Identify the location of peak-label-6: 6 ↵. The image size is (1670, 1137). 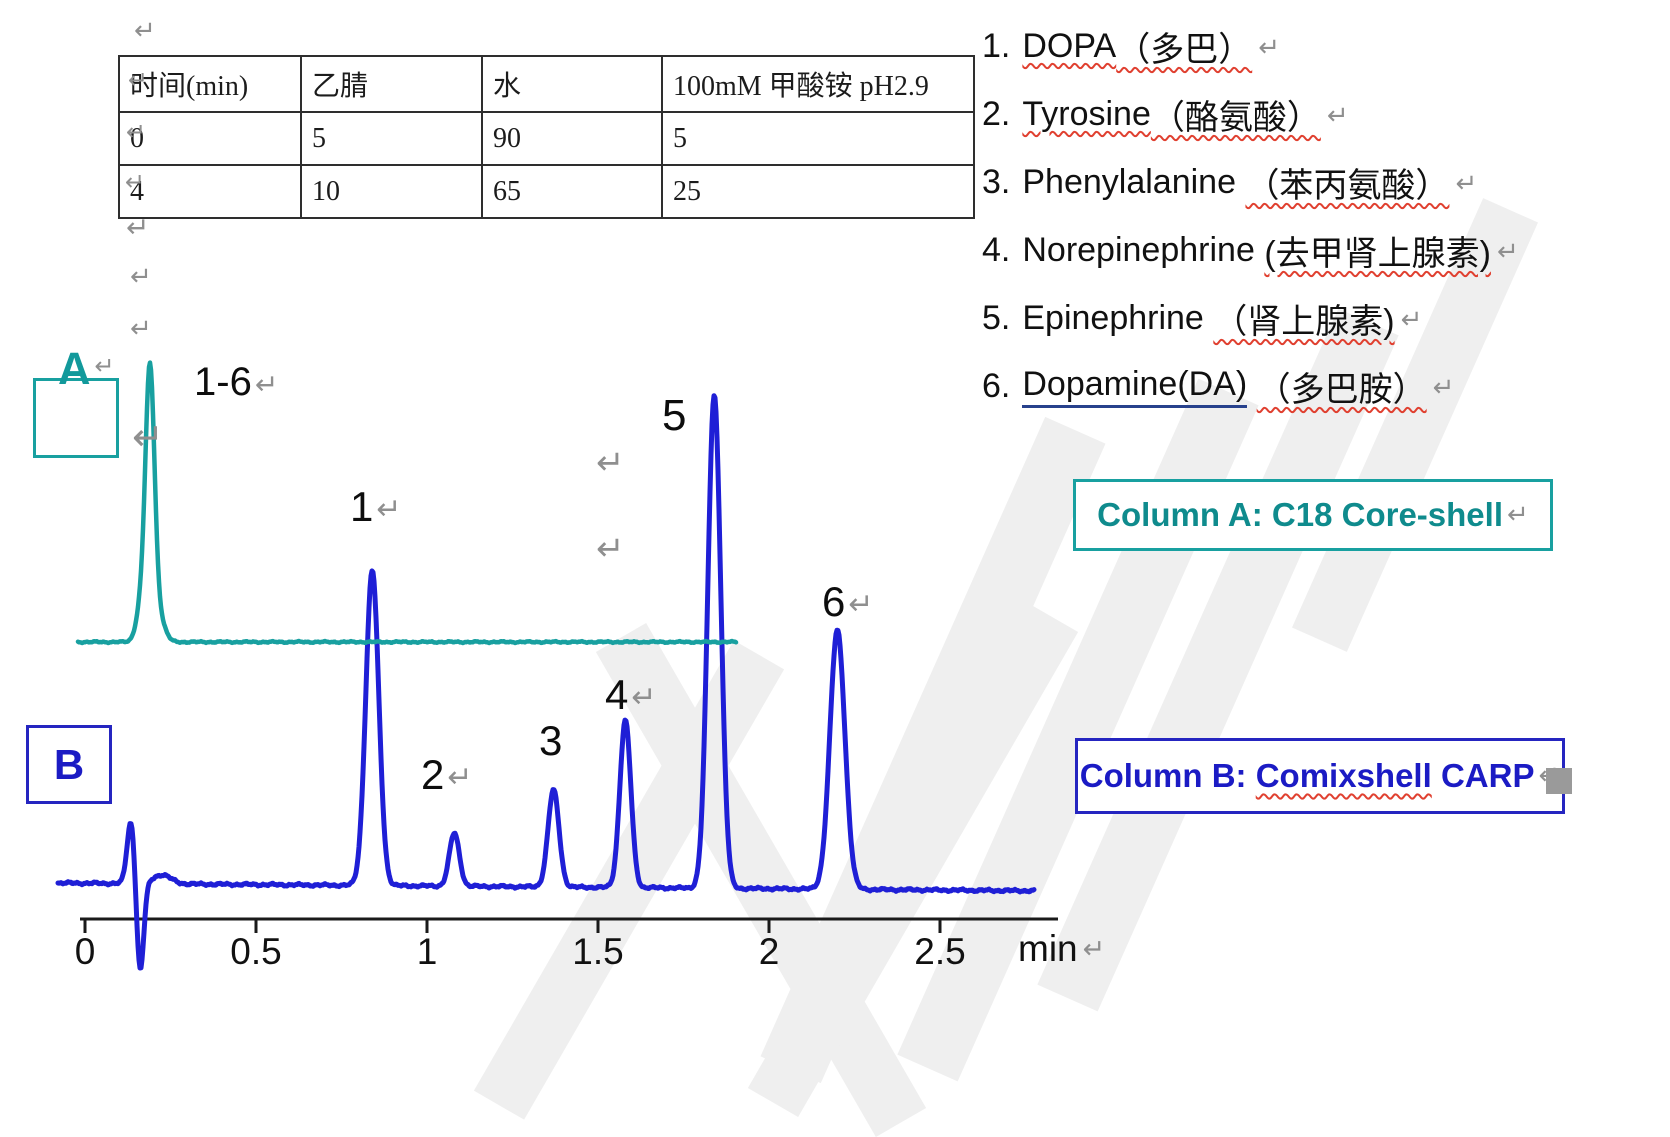
(848, 602).